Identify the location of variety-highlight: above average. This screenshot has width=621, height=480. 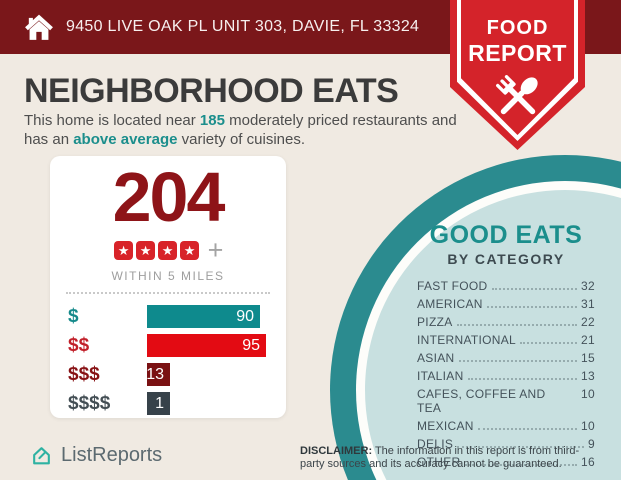
(125, 139).